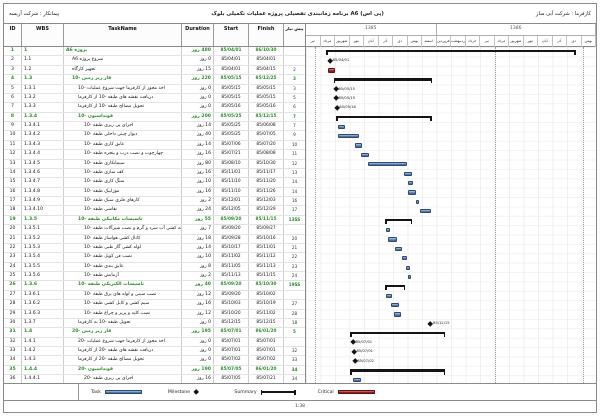 The image size is (600, 416). What do you see at coordinates (123, 60) in the screenshot?
I see `cell-name: شروع پروژه A6` at bounding box center [123, 60].